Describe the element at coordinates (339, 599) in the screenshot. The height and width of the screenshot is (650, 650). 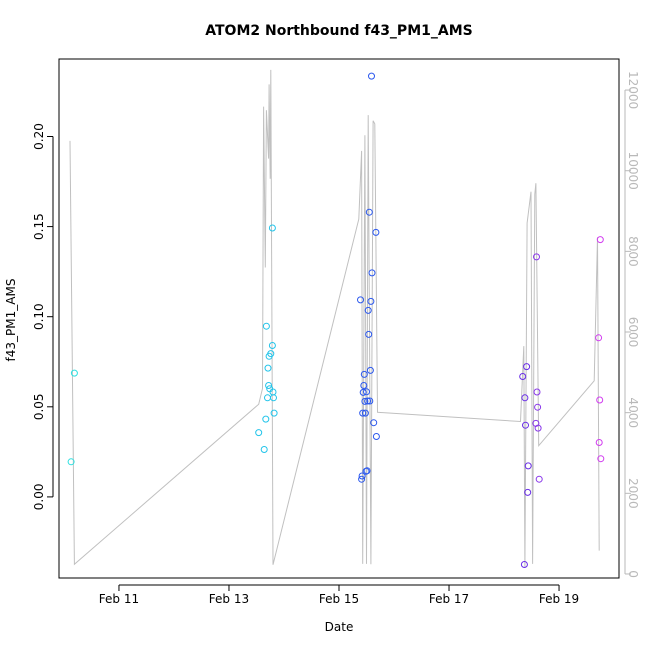
I see `x-tick-label: Feb 15` at that location.